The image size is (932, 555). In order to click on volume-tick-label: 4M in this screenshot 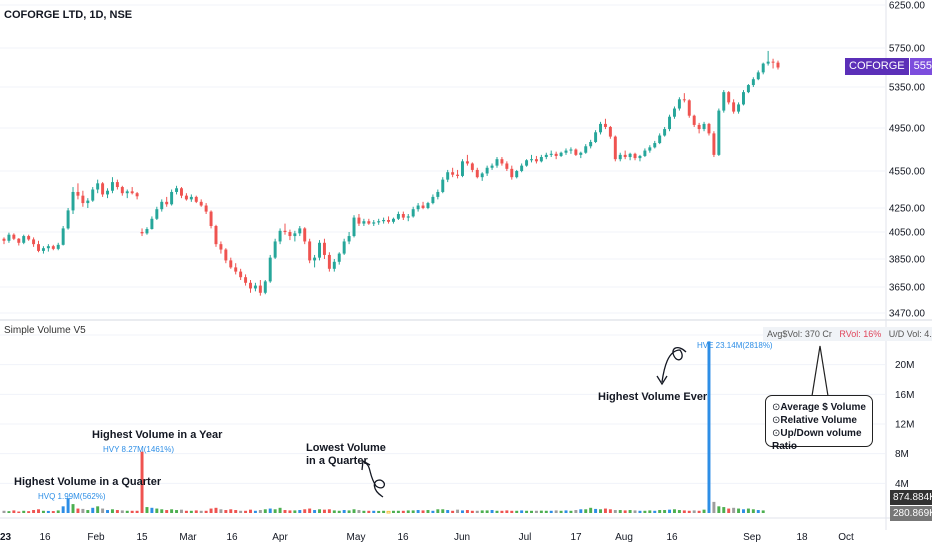, I will do `click(902, 484)`.